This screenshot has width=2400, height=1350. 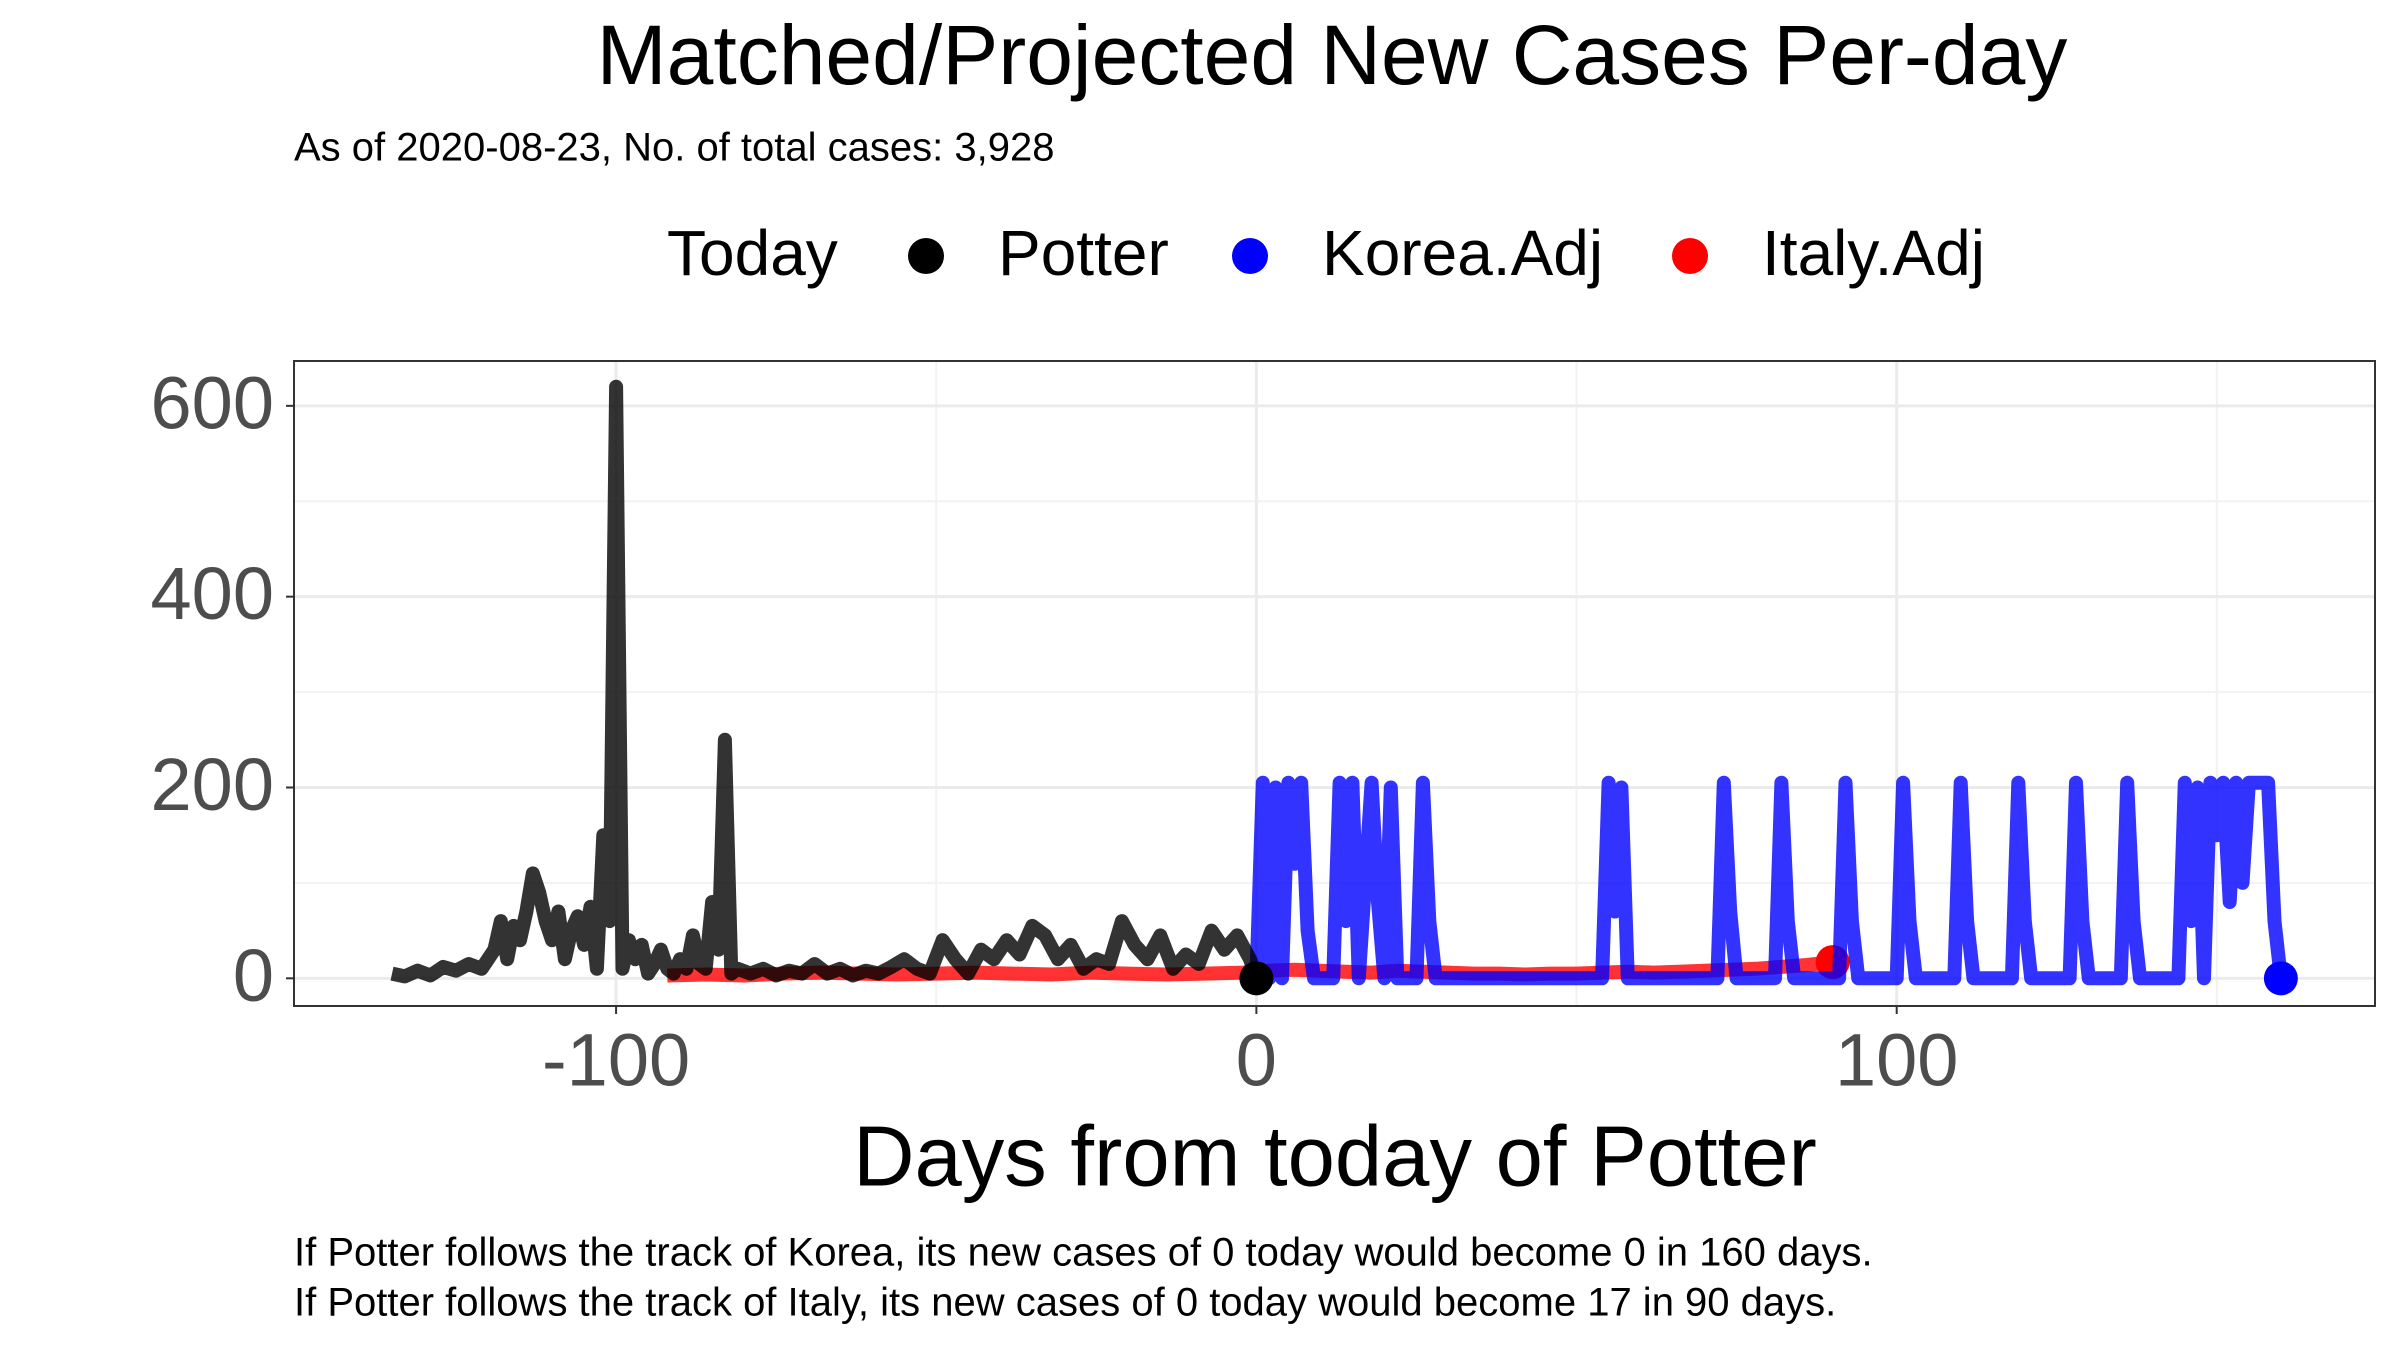 What do you see at coordinates (1332, 55) in the screenshot?
I see `chart-title: Matched/Projected New Cases Per-day` at bounding box center [1332, 55].